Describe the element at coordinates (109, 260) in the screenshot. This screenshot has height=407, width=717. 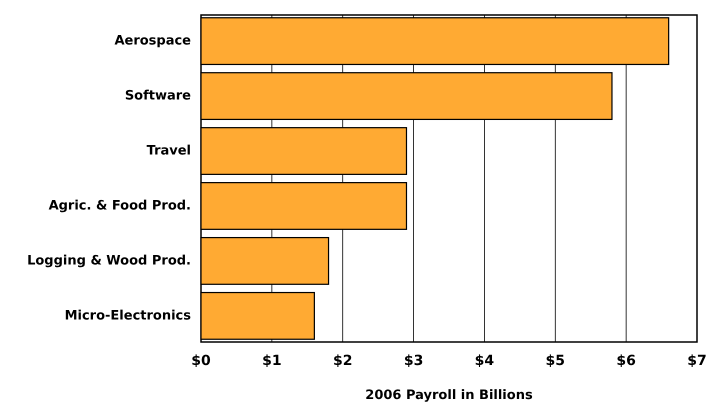
I see `y-tick-label: Logging & Wood Prod.` at that location.